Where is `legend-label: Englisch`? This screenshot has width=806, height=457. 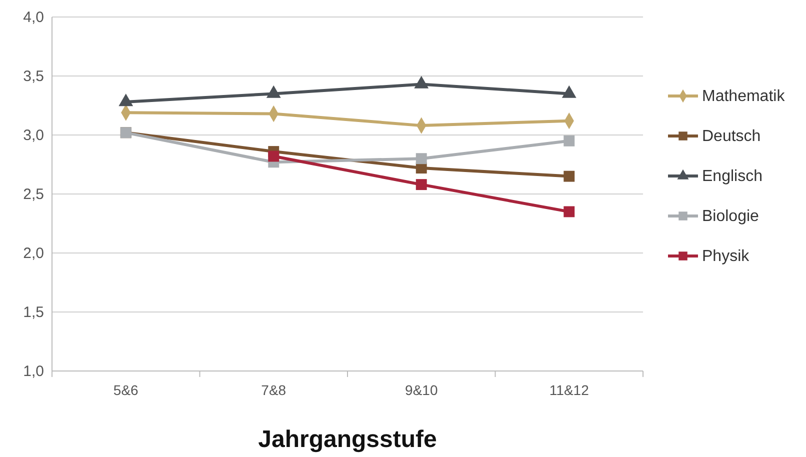
legend-label: Englisch is located at coordinates (732, 176).